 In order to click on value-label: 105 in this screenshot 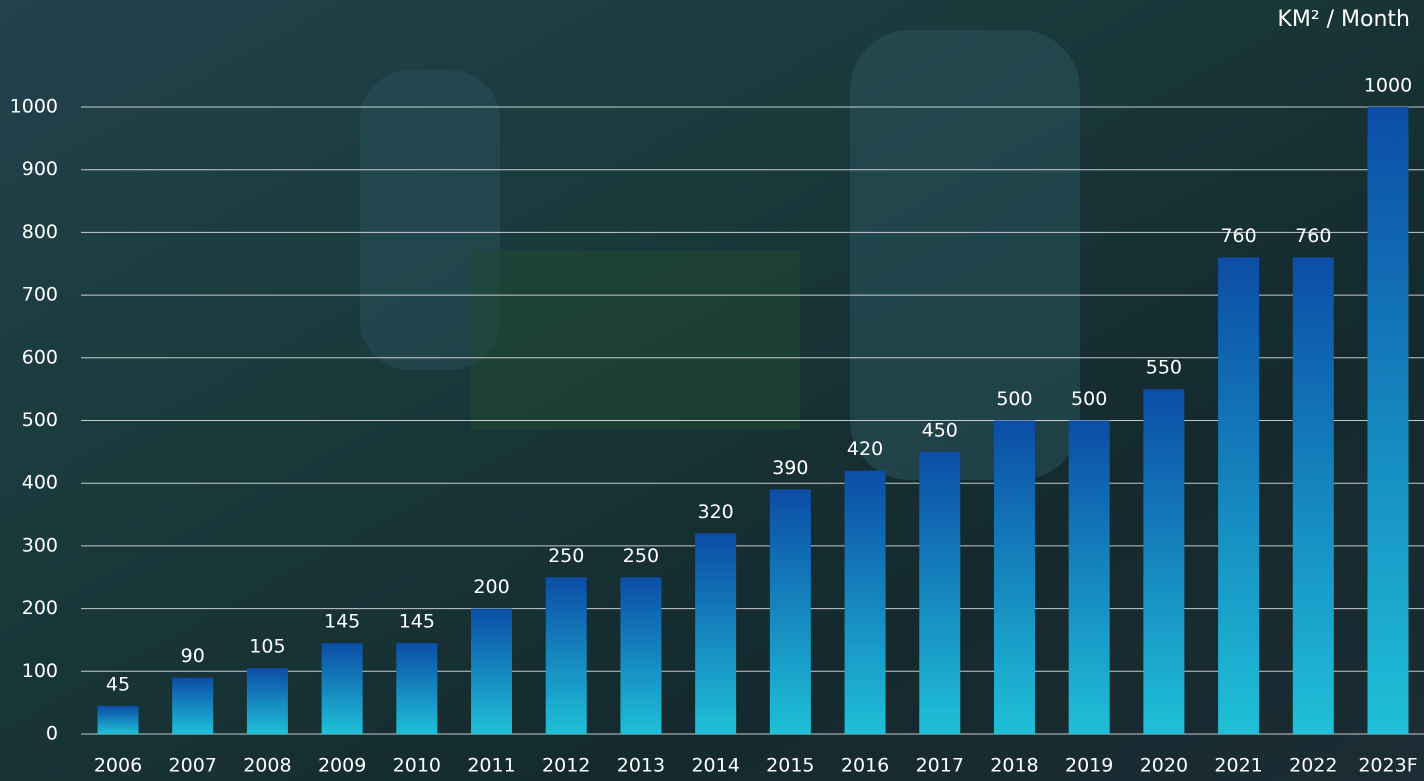, I will do `click(267, 647)`.